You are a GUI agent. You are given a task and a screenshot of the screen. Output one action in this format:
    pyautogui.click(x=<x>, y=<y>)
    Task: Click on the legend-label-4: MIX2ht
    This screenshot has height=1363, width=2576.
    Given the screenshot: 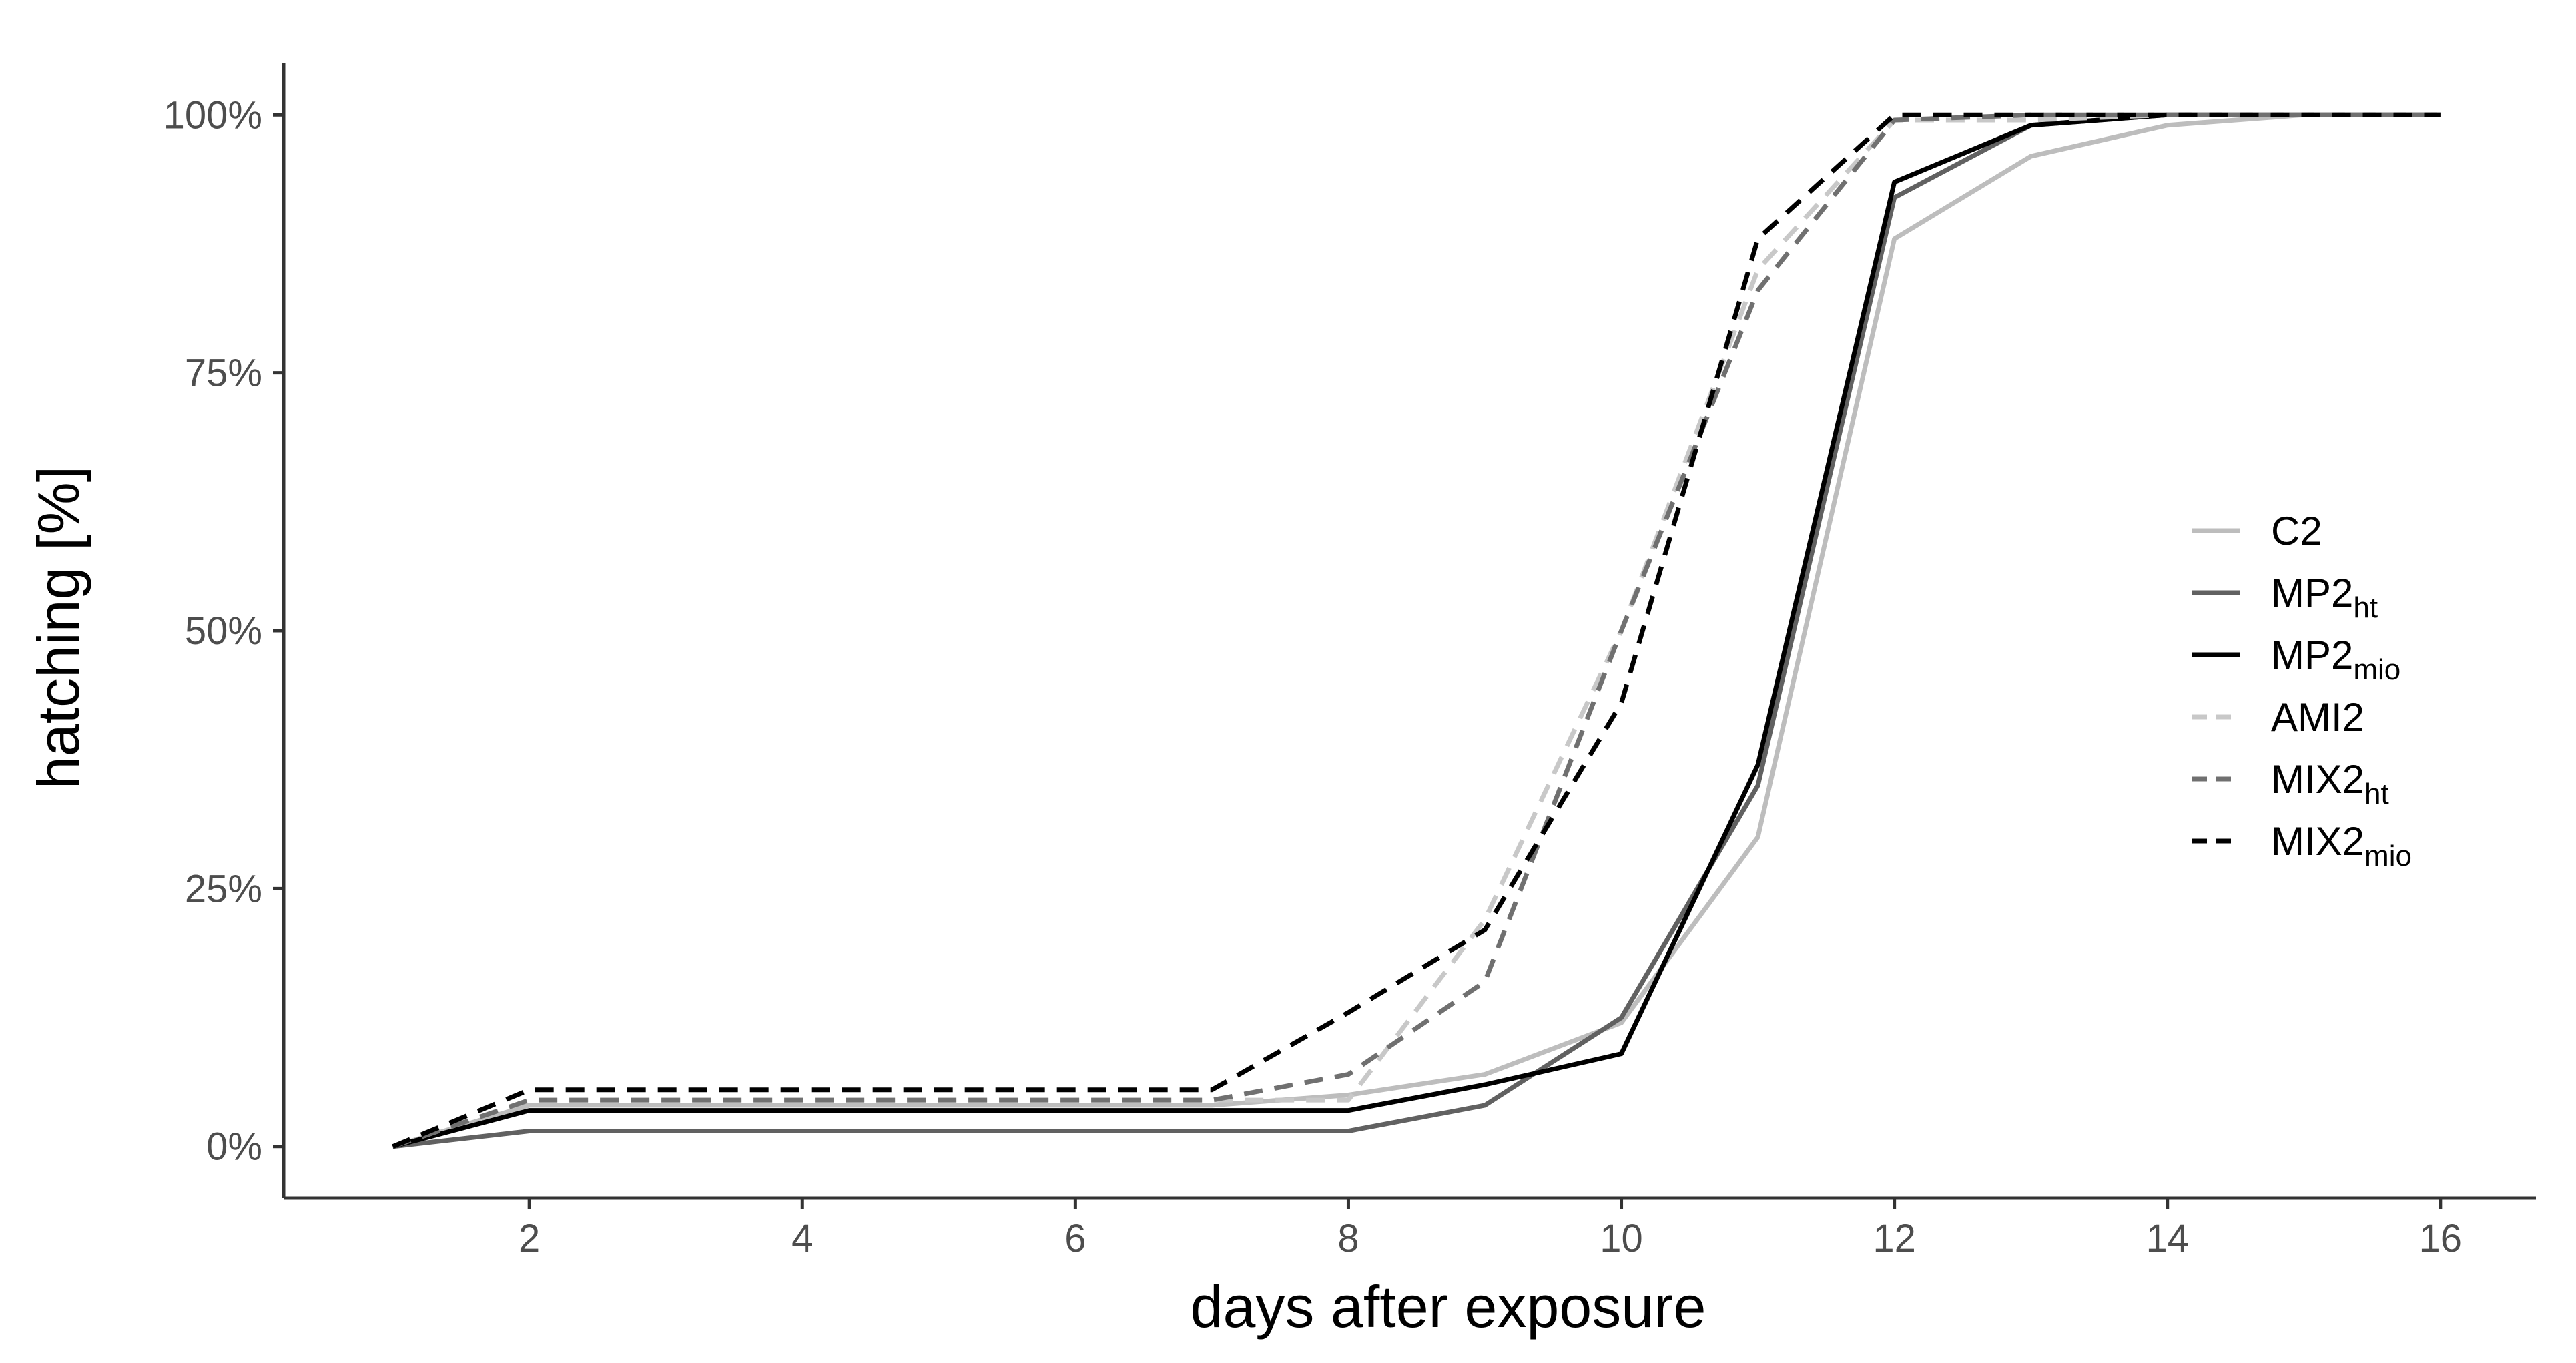 What is the action you would take?
    pyautogui.click(x=2330, y=783)
    